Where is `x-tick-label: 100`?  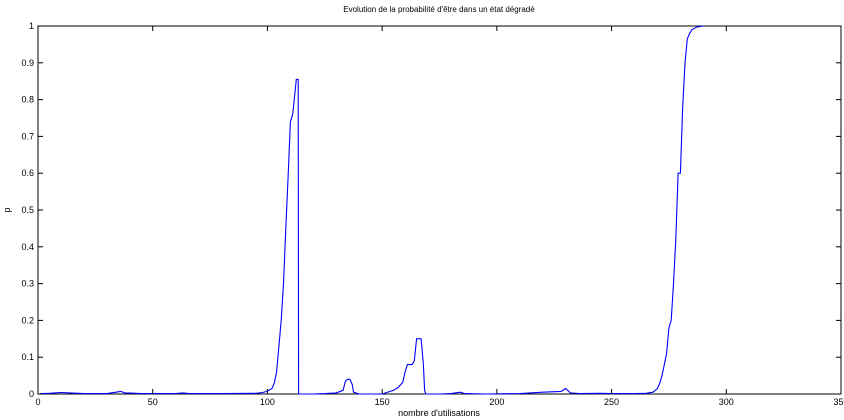 x-tick-label: 100 is located at coordinates (267, 402).